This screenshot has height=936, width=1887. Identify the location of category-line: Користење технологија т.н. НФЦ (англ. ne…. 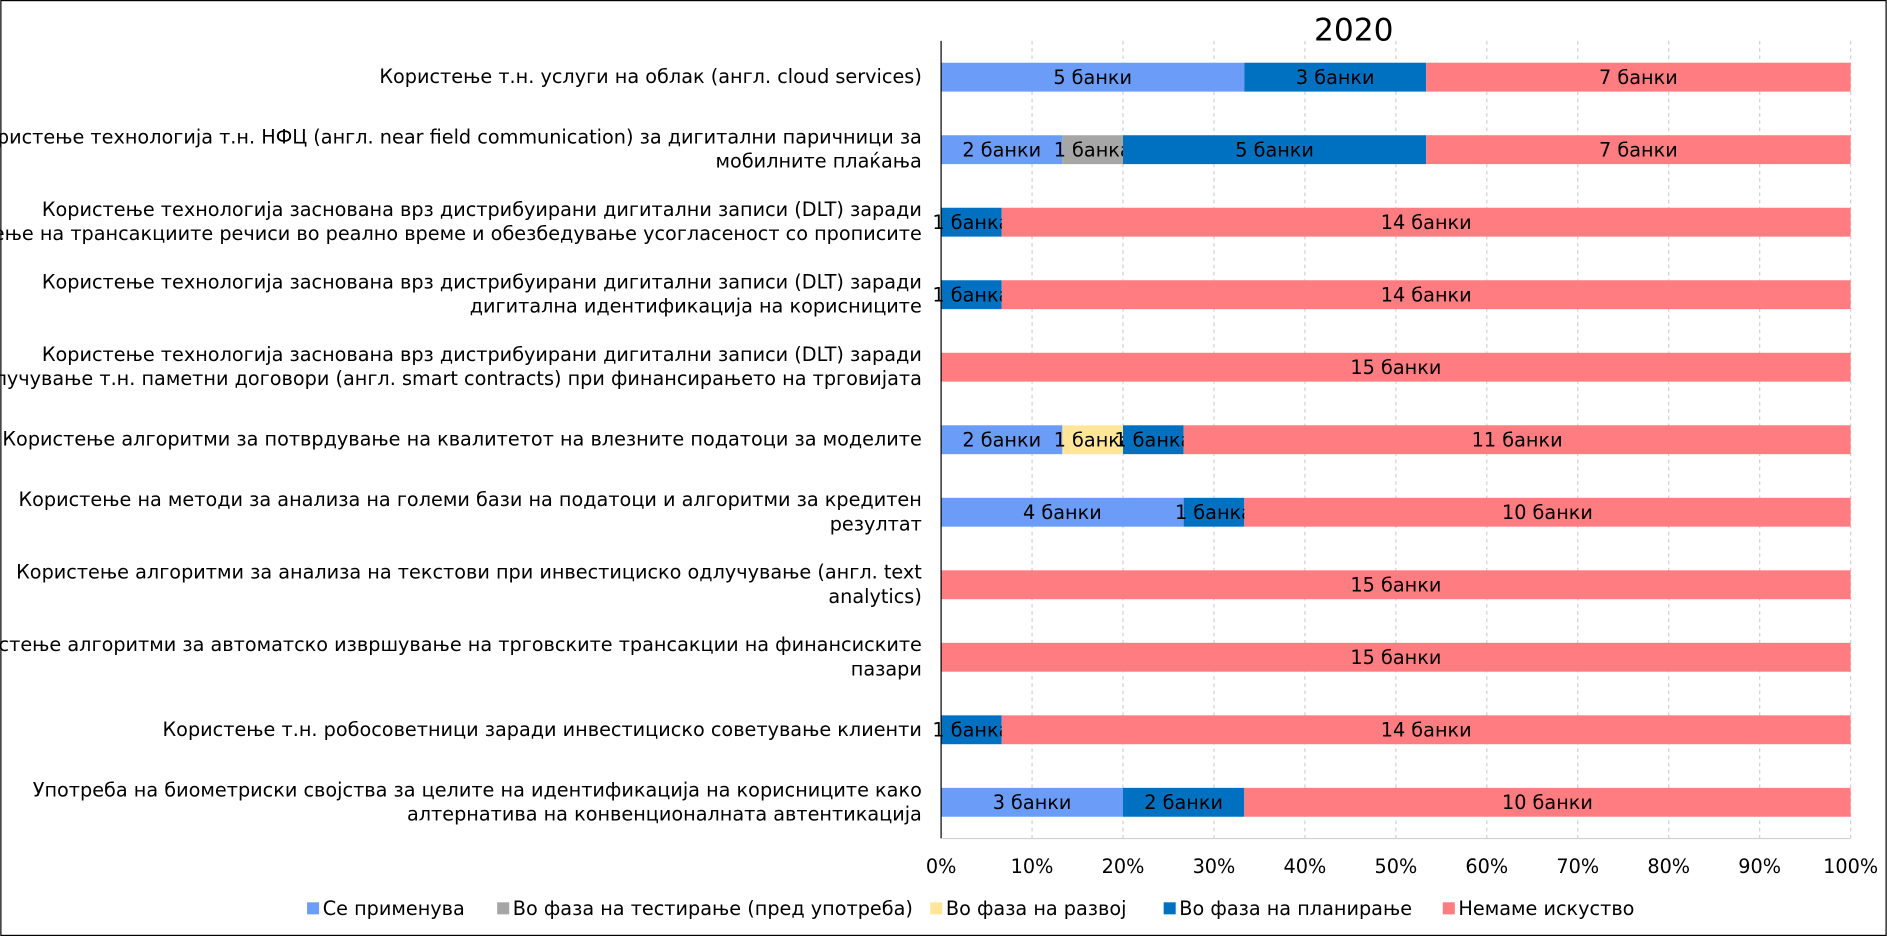
(461, 136).